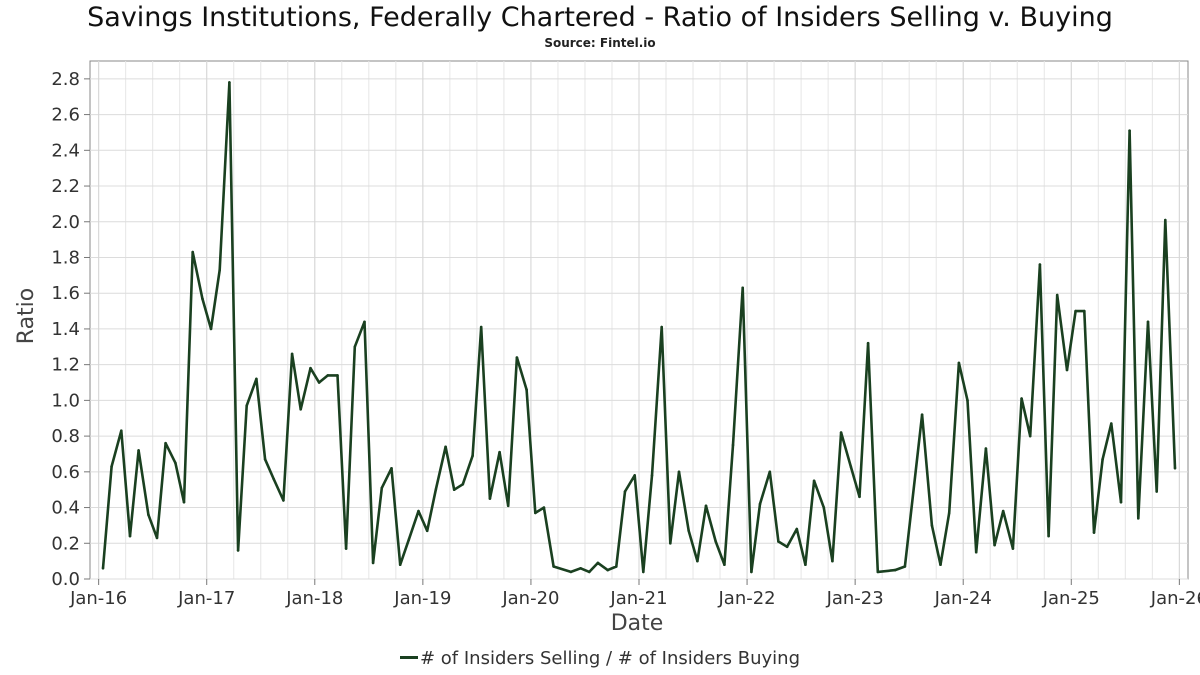 The width and height of the screenshot is (1200, 675). Describe the element at coordinates (638, 598) in the screenshot. I see `x-tick-label: Jan-21` at that location.